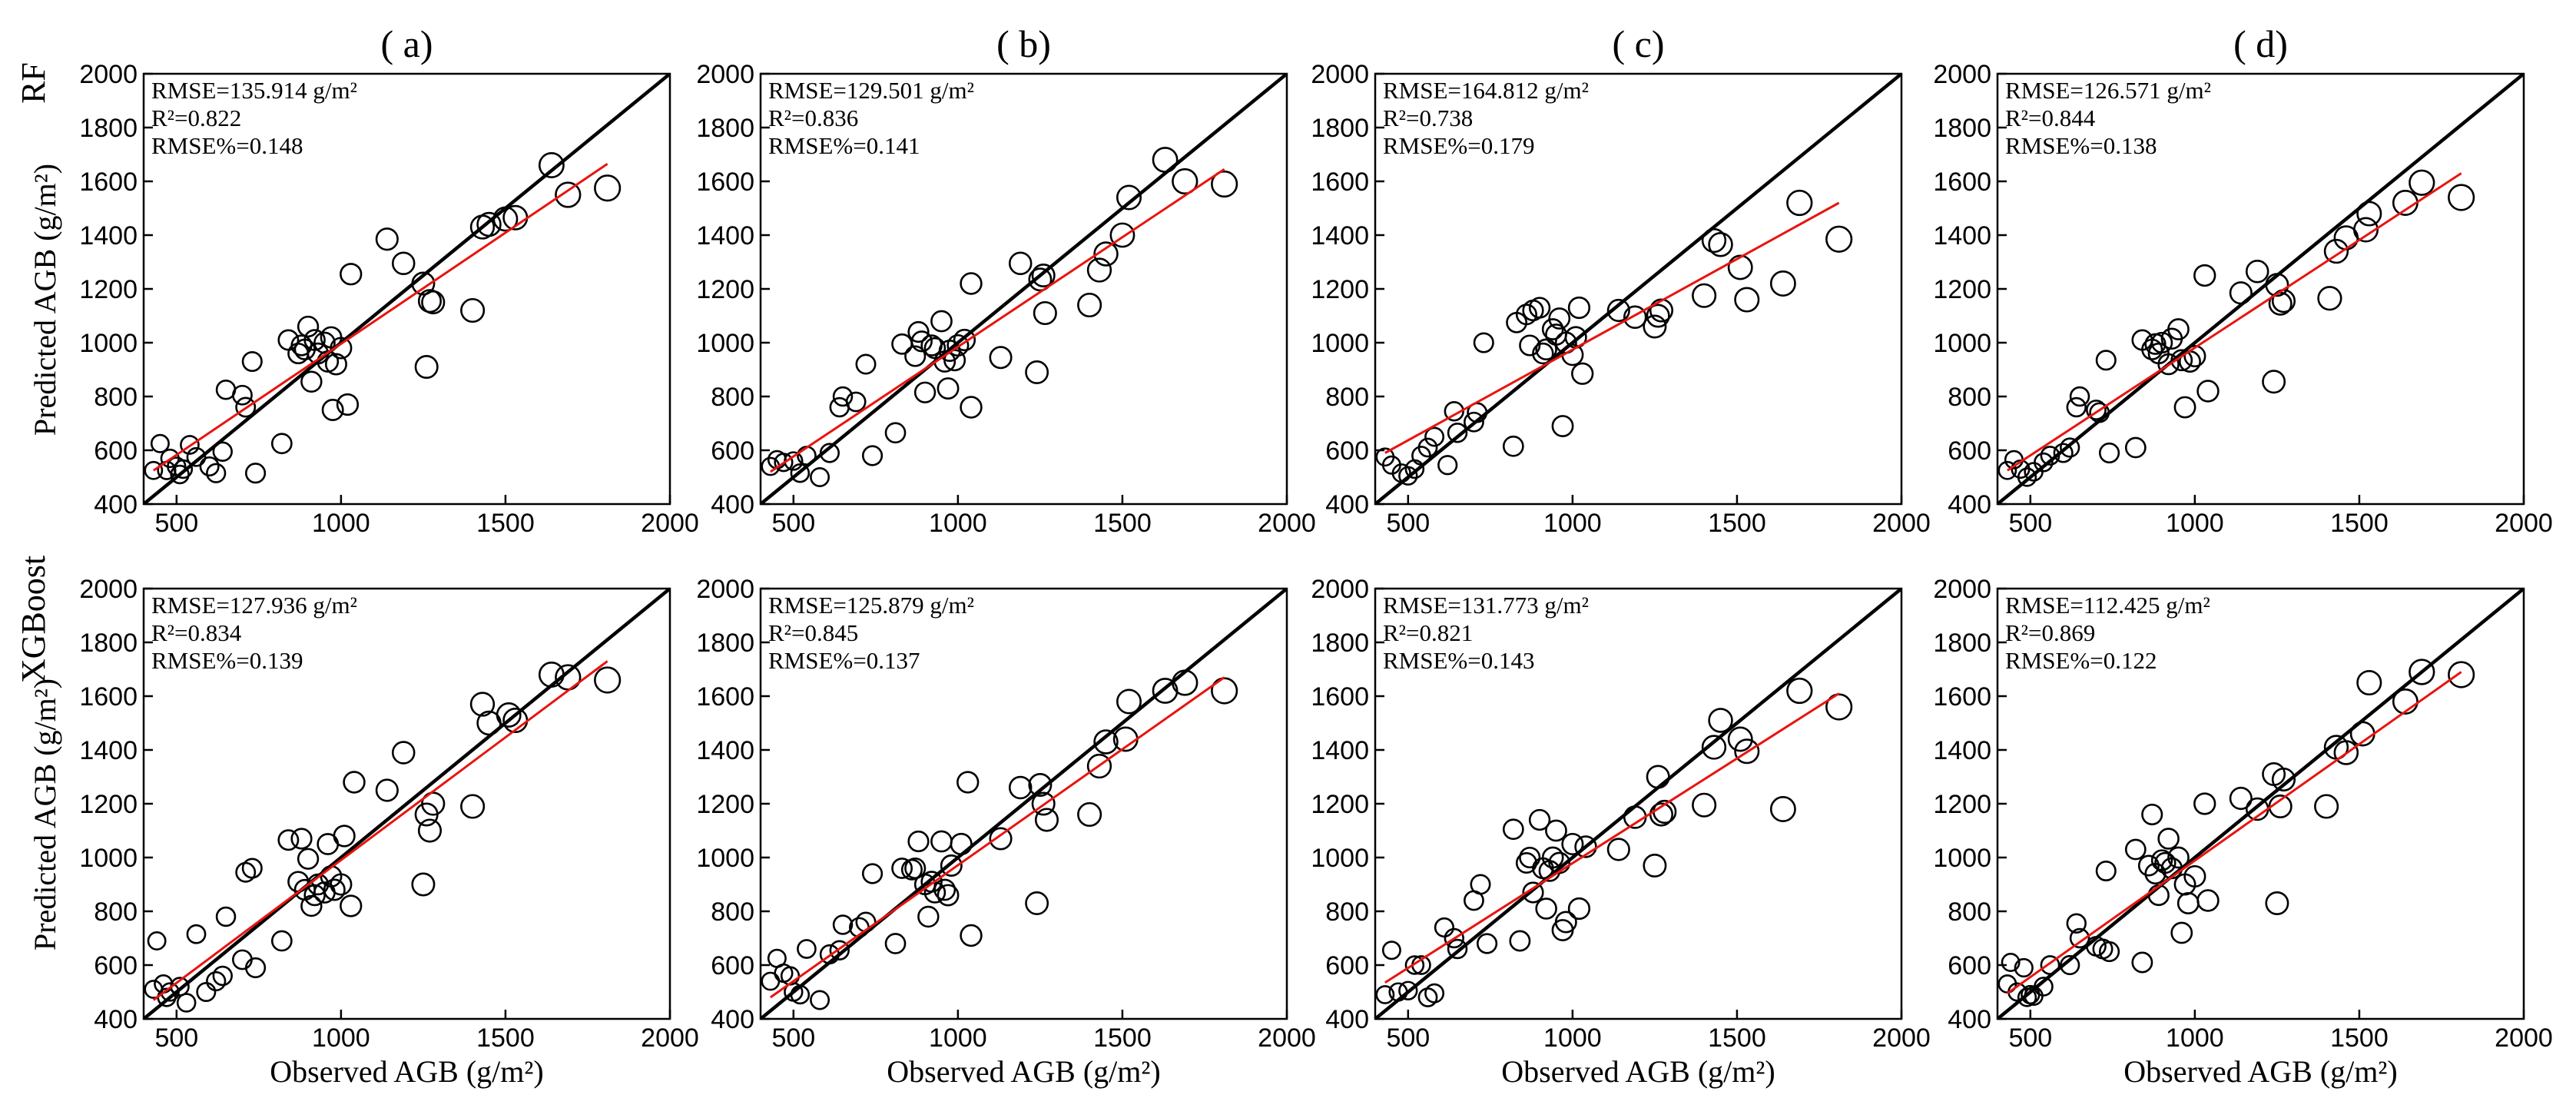 The height and width of the screenshot is (1118, 2576). Describe the element at coordinates (2081, 660) in the screenshot. I see `stat-text: RMSE%=0.122` at that location.